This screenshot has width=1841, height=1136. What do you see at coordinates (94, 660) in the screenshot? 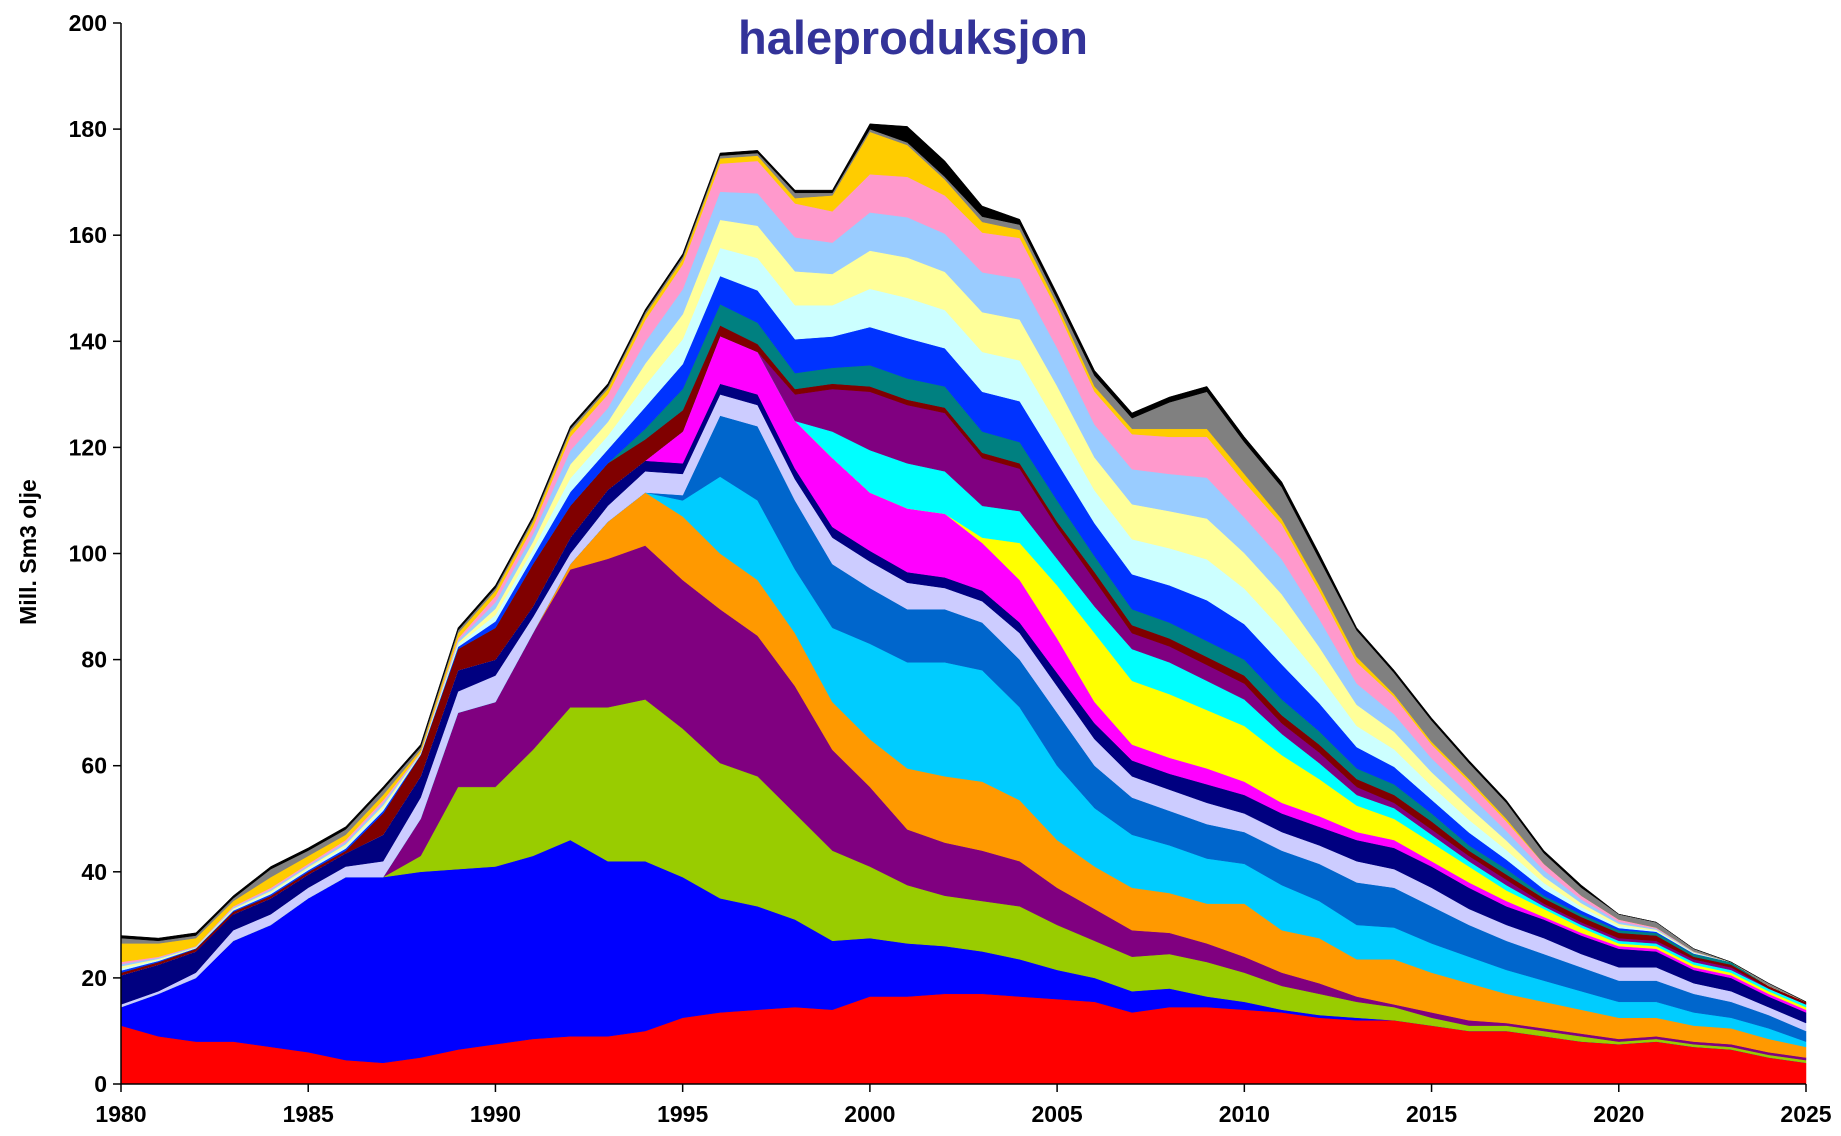
I see `y-tick-label: 80` at bounding box center [94, 660].